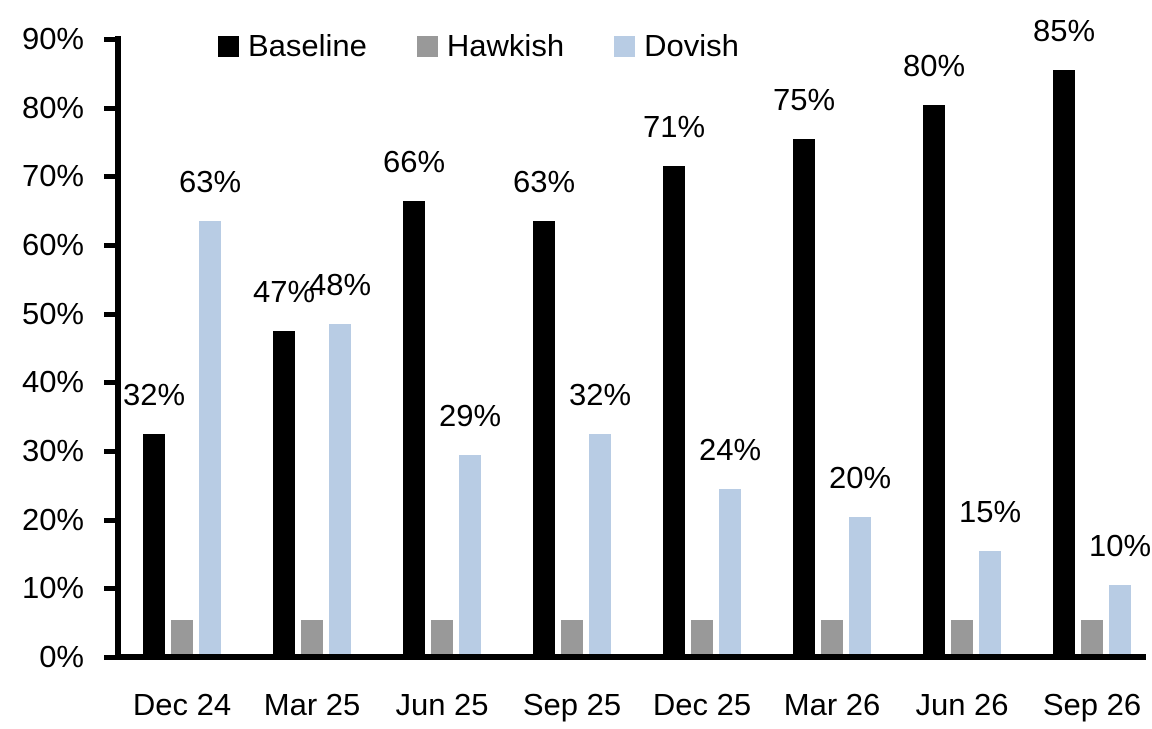 The height and width of the screenshot is (729, 1152). I want to click on value-label: 24%, so click(730, 449).